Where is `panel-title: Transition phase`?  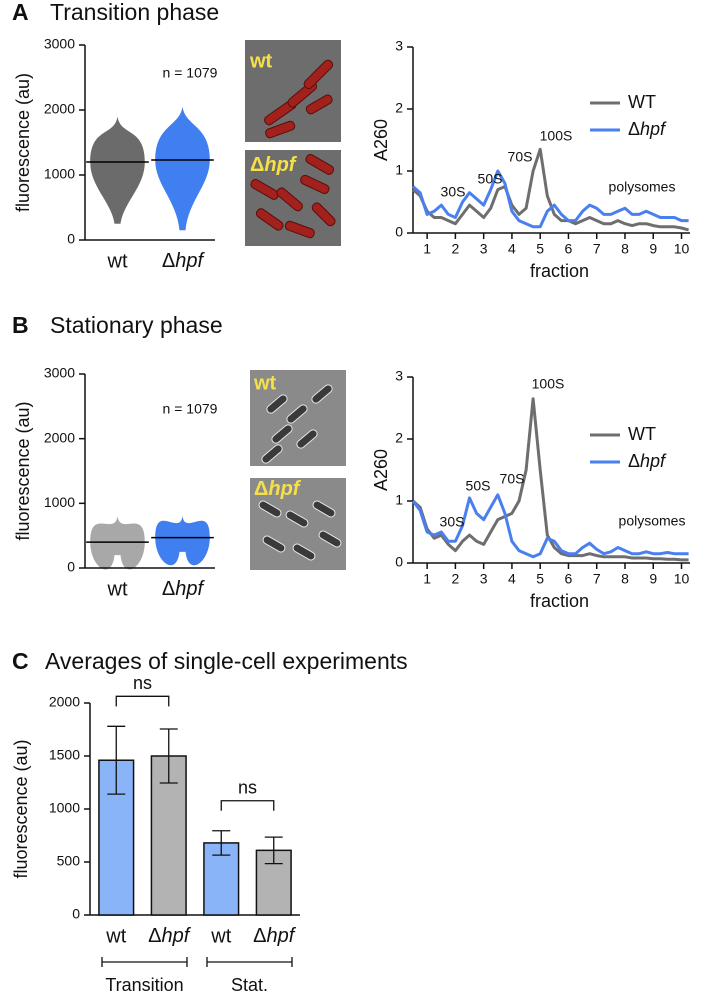 panel-title: Transition phase is located at coordinates (134, 12).